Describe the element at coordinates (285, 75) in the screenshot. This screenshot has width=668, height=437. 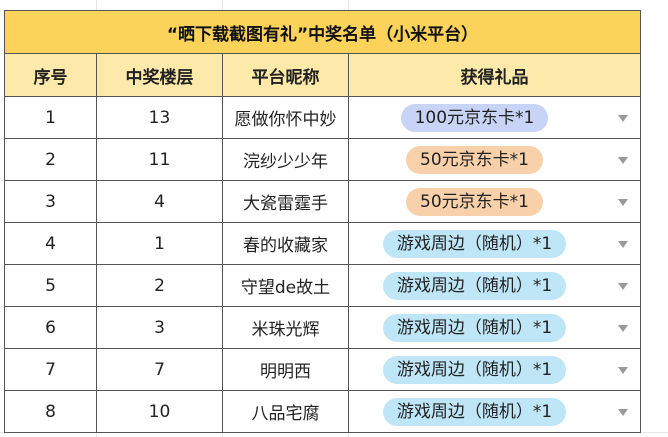
I see `header-nickname: 平台昵称` at that location.